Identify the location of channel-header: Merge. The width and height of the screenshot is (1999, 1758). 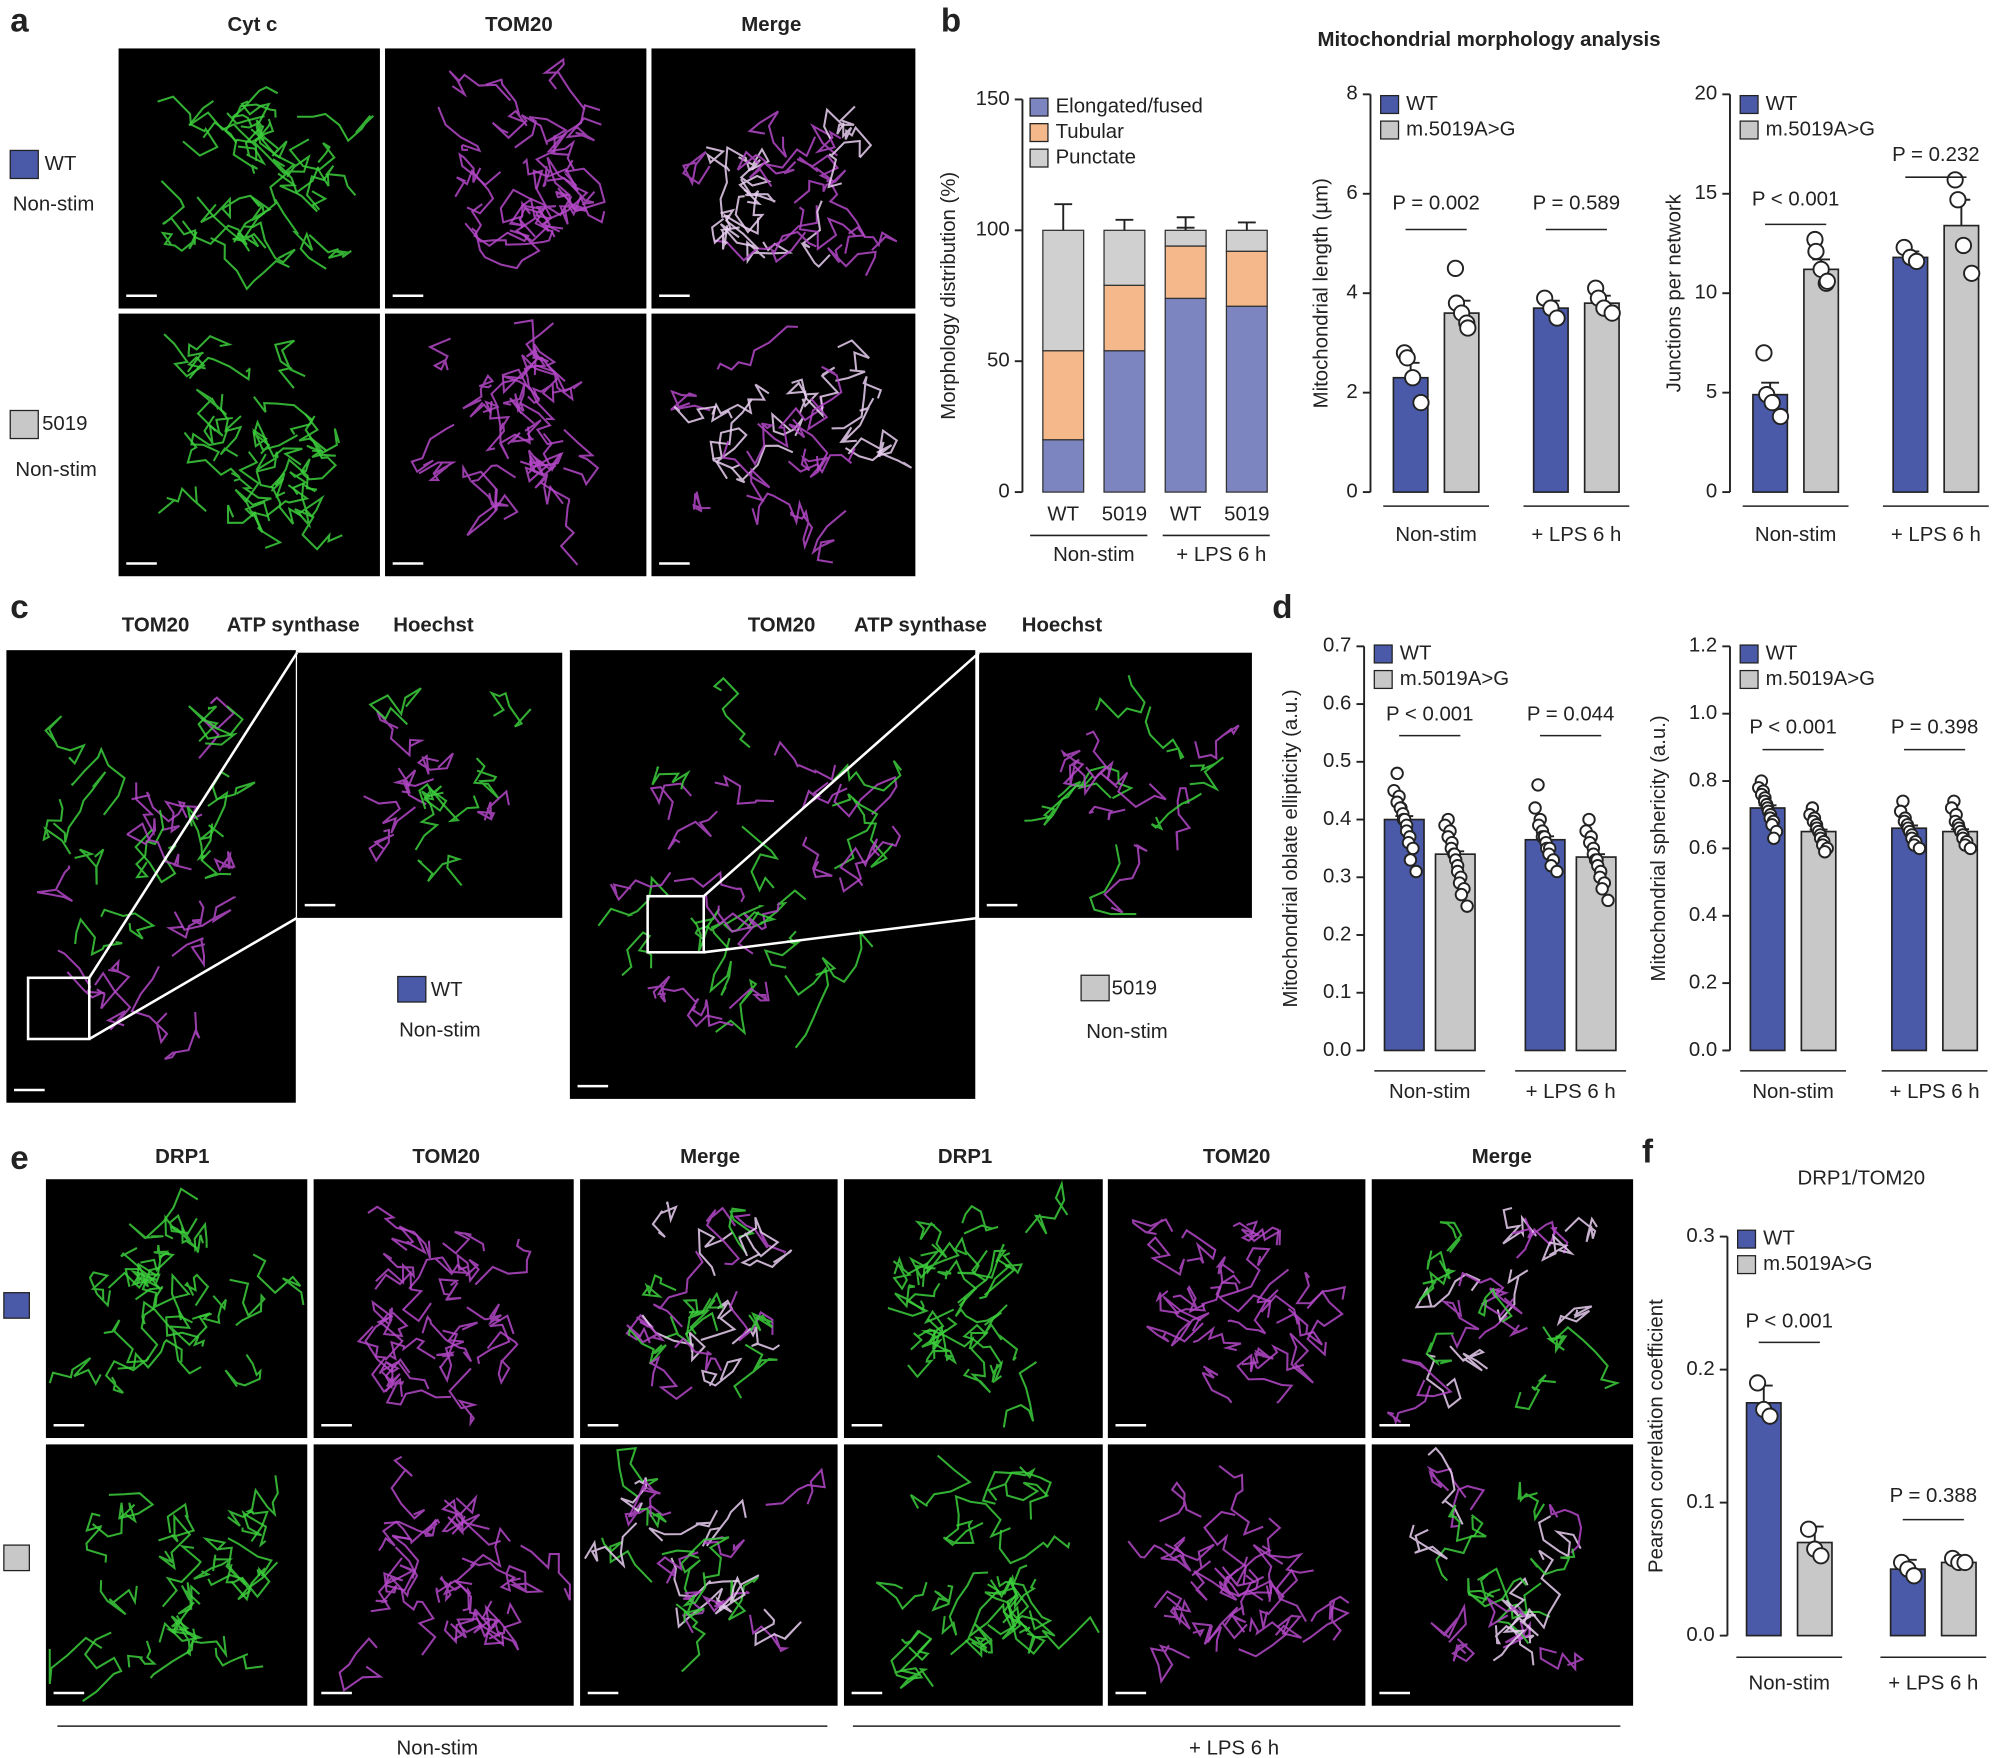
(1502, 1157).